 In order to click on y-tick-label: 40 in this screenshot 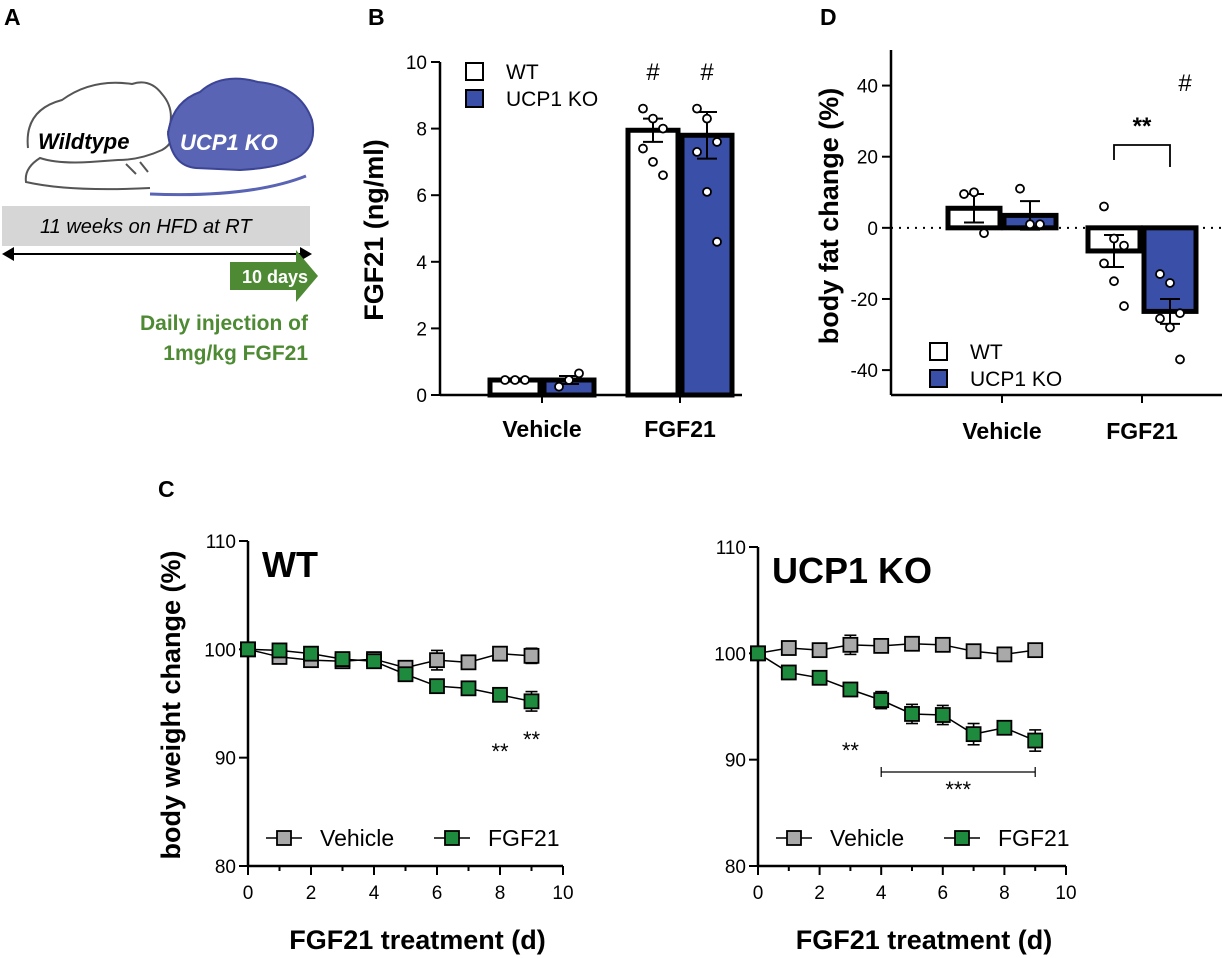, I will do `click(867, 87)`.